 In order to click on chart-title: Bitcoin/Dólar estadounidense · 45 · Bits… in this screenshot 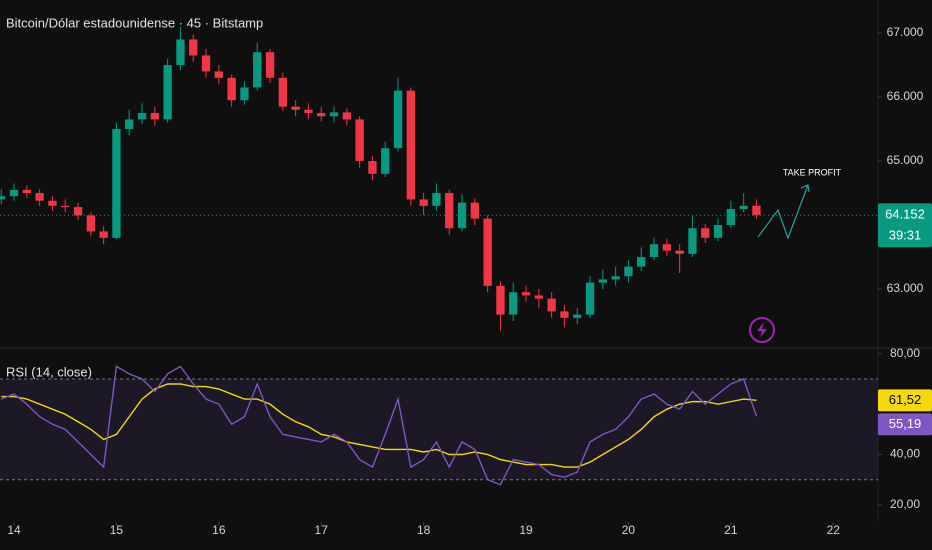, I will do `click(134, 22)`.